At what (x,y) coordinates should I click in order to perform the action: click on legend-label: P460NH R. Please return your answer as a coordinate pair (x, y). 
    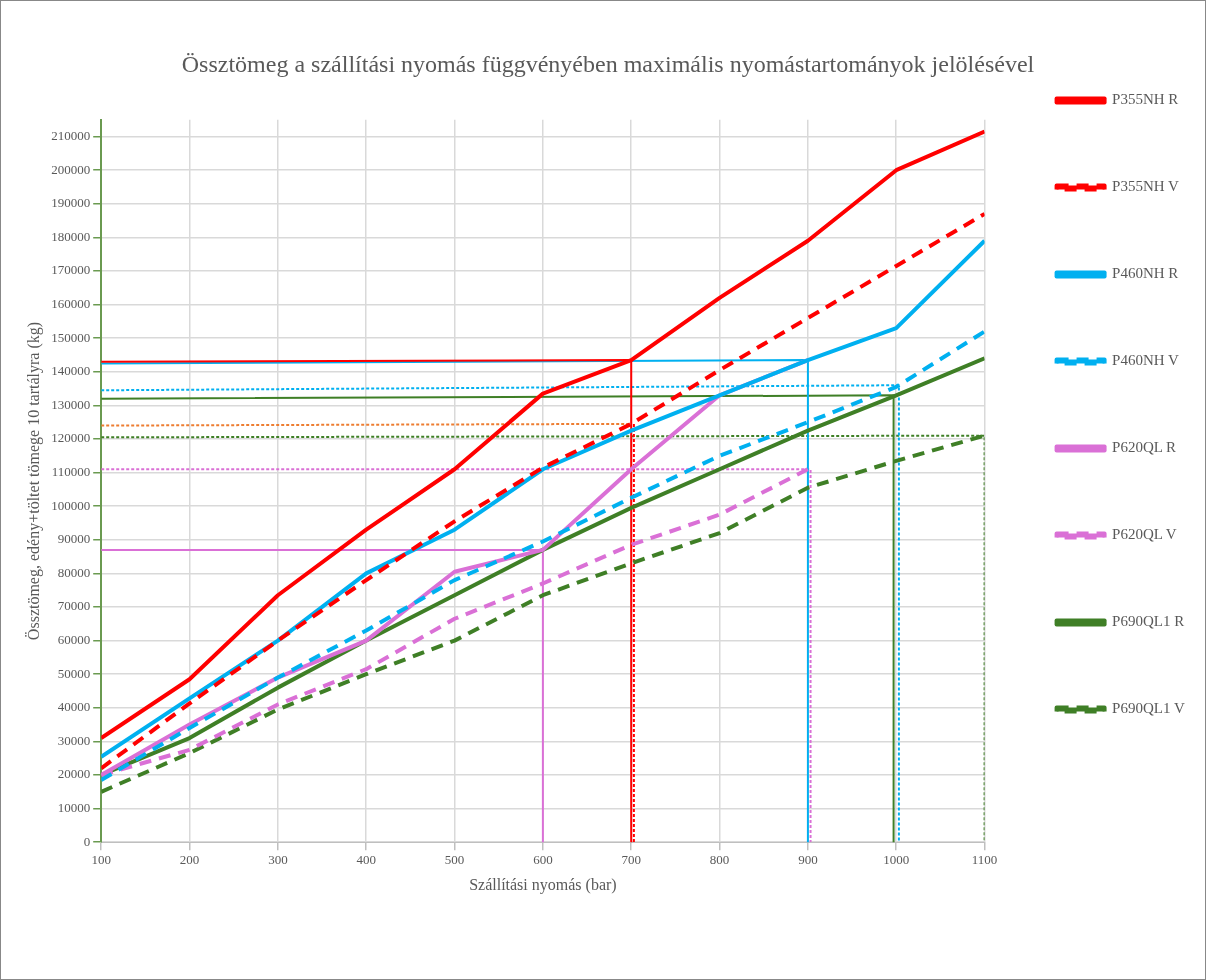
    Looking at the image, I should click on (1145, 273).